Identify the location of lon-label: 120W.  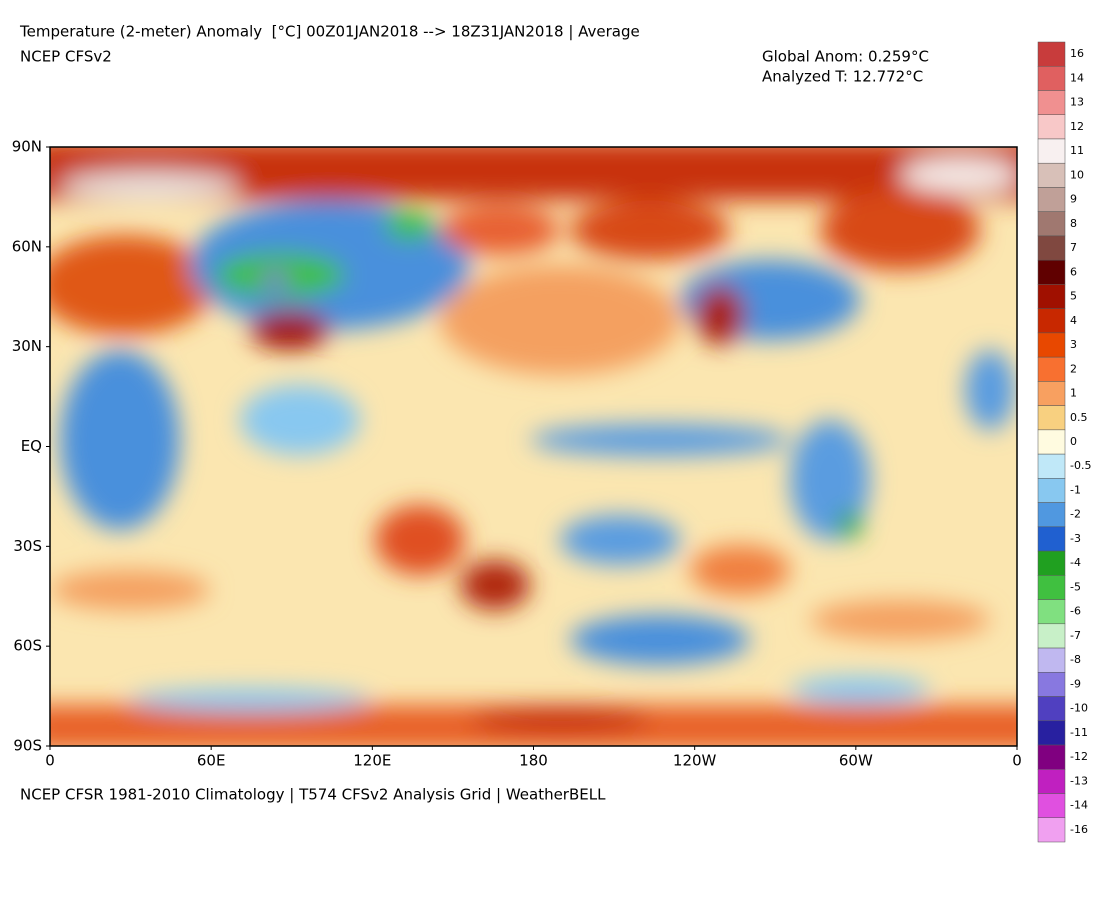
(695, 761).